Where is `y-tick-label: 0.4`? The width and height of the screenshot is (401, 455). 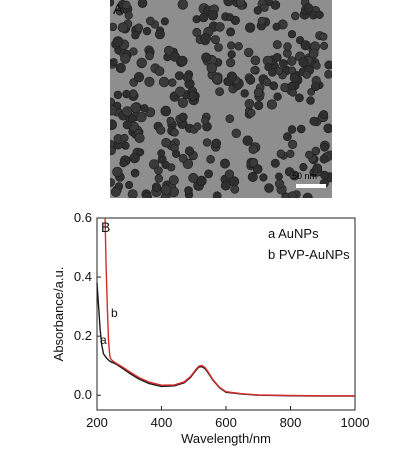
y-tick-label: 0.4 is located at coordinates (83, 276).